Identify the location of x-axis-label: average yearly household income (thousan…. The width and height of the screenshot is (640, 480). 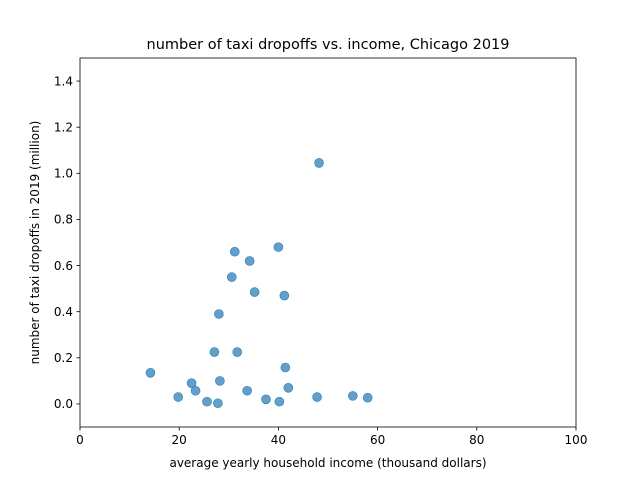
(327, 463).